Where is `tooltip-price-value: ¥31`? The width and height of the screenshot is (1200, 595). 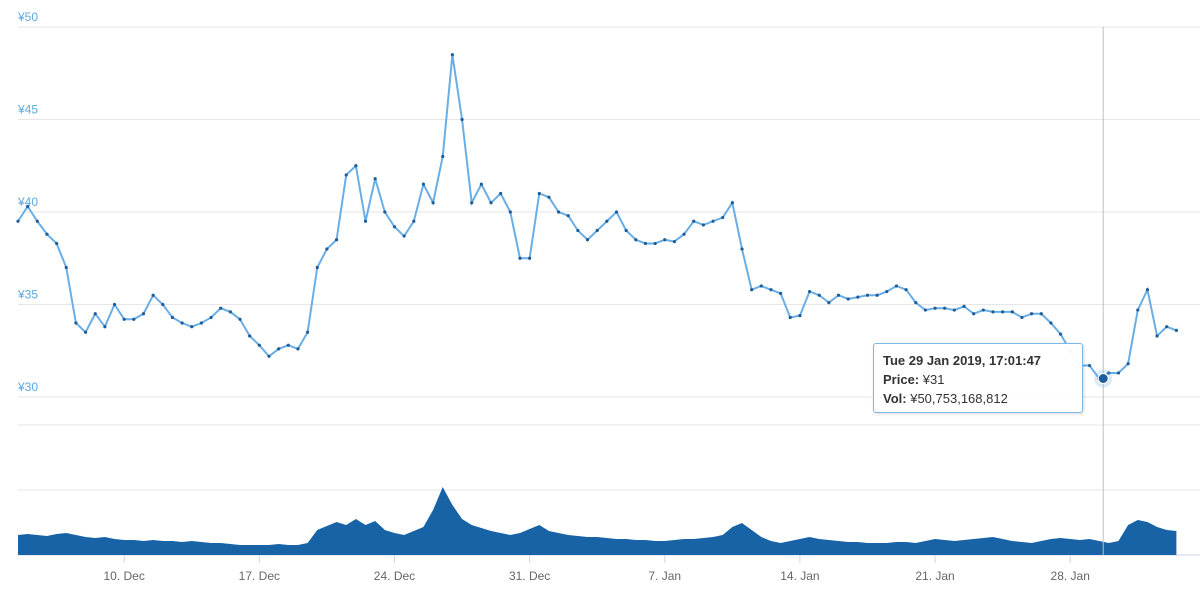 tooltip-price-value: ¥31 is located at coordinates (933, 379).